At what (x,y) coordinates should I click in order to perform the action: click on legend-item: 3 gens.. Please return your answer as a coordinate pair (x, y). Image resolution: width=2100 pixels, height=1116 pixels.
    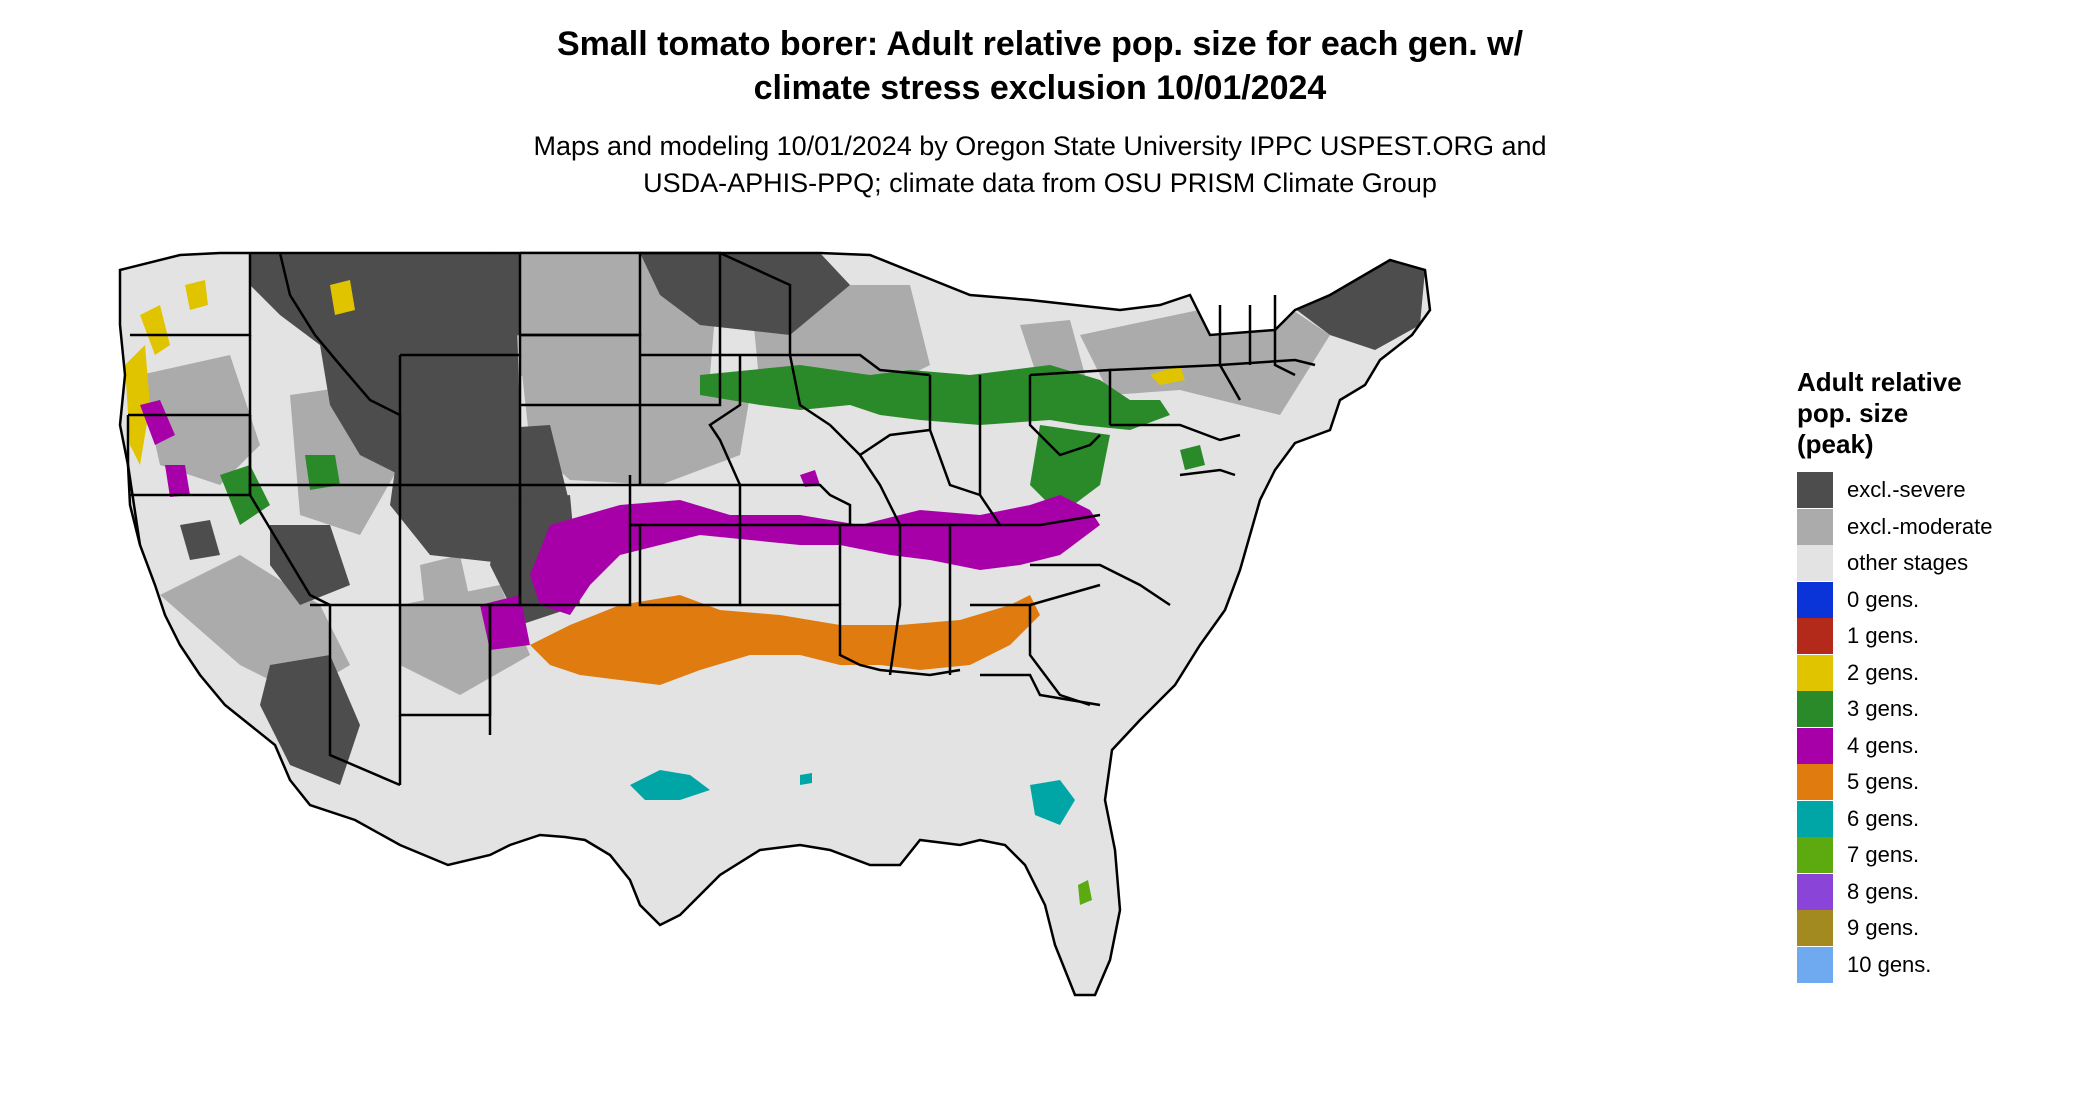
    Looking at the image, I should click on (1942, 709).